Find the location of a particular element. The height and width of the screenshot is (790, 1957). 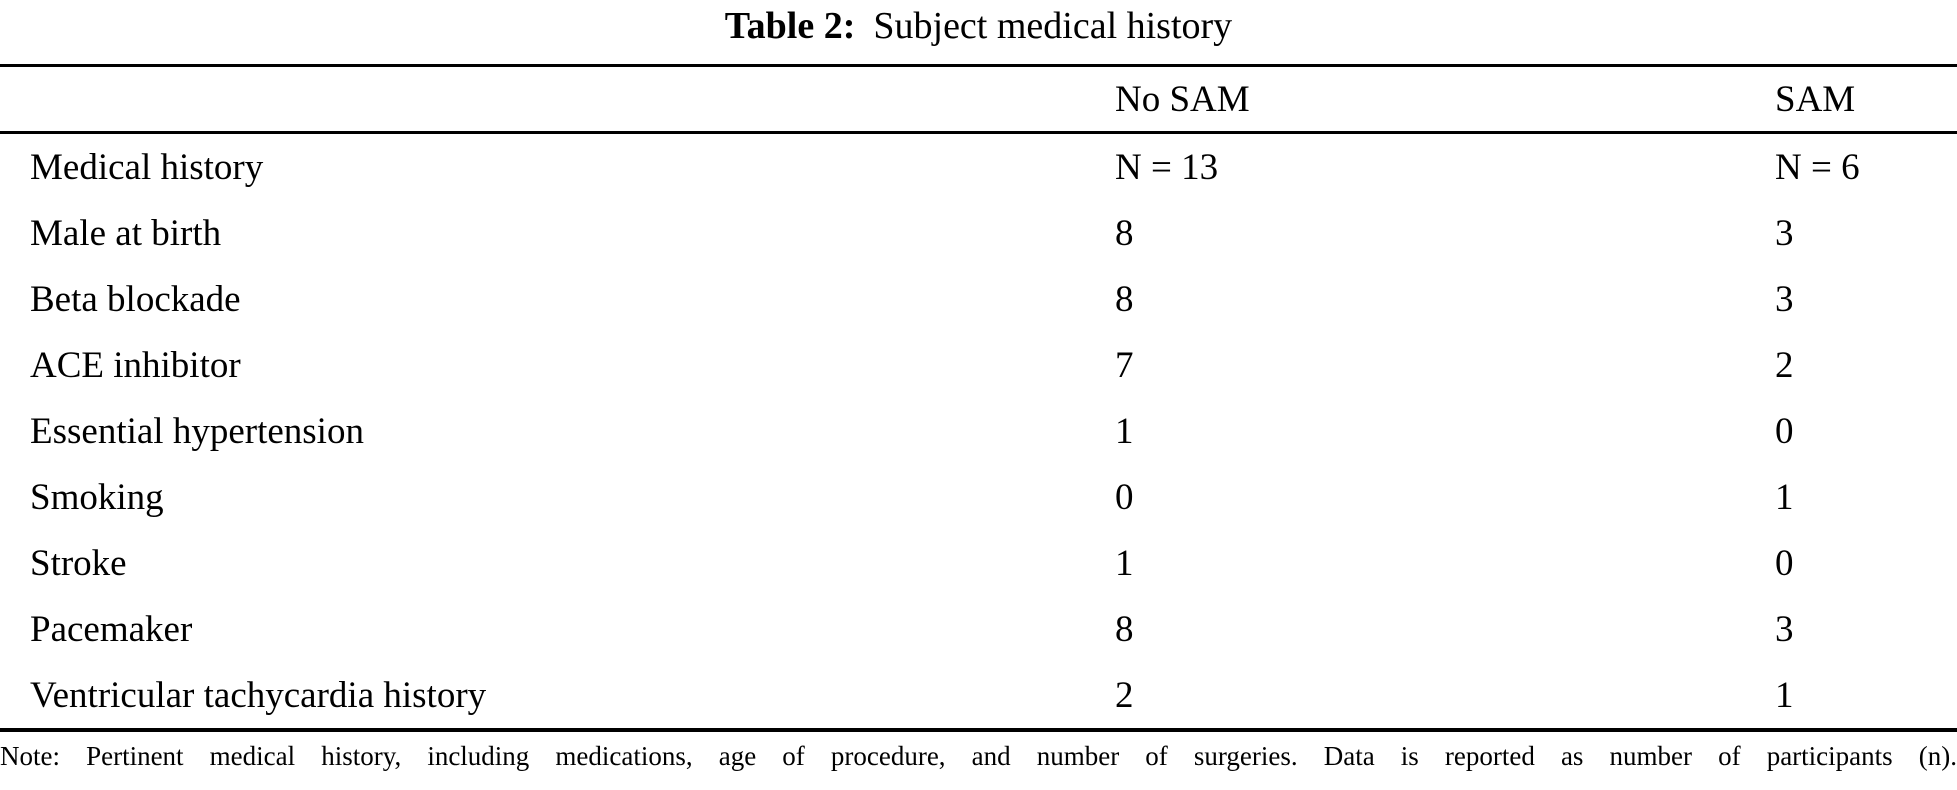

no-sam-value-cell: 2 is located at coordinates (1124, 695).